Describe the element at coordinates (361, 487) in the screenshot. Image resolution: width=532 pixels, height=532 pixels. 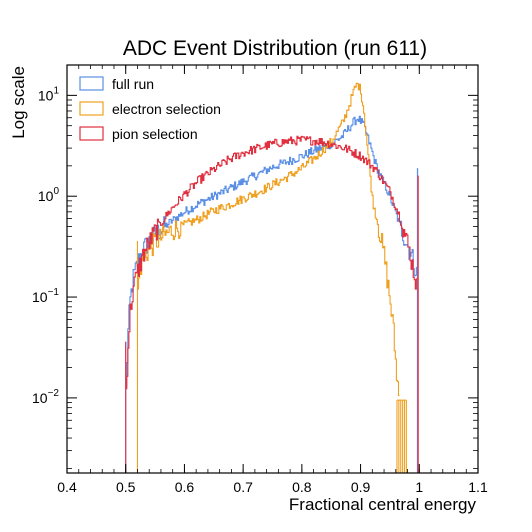
I see `x-tick-label: 0.9` at that location.